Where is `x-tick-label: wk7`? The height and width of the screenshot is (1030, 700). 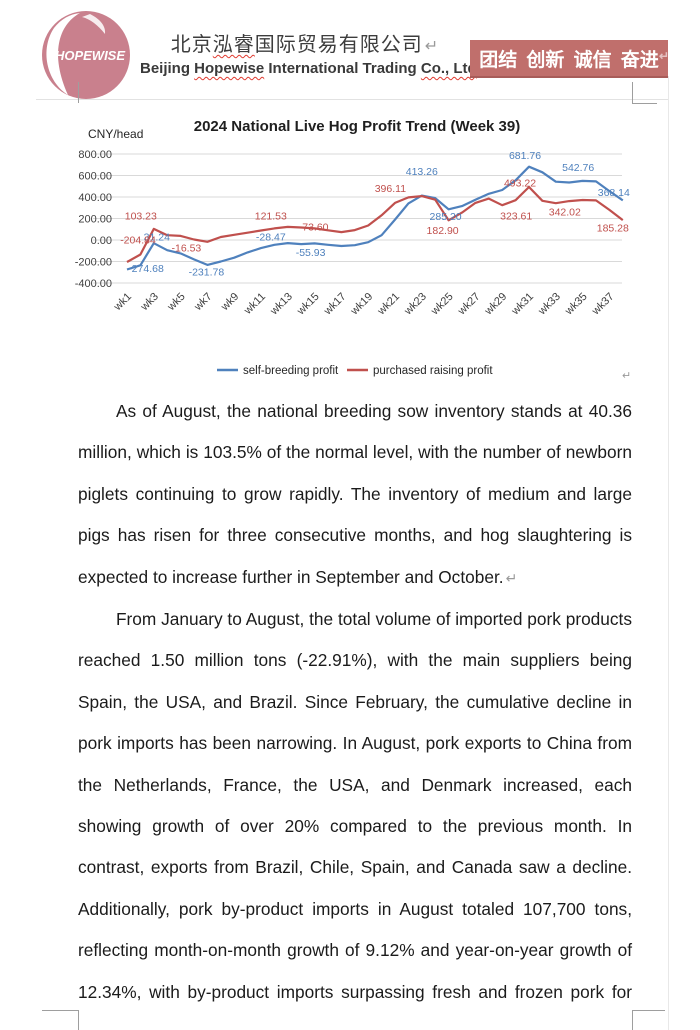
x-tick-label: wk7 is located at coordinates (202, 302).